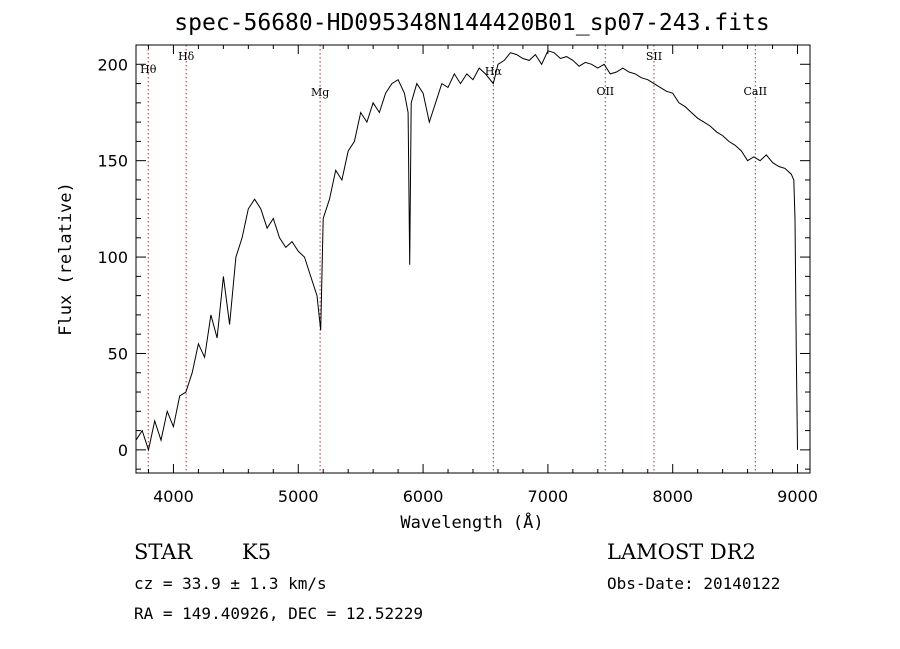  I want to click on radec-info: RA = 149.40926, DEC = 12.52229, so click(278, 613).